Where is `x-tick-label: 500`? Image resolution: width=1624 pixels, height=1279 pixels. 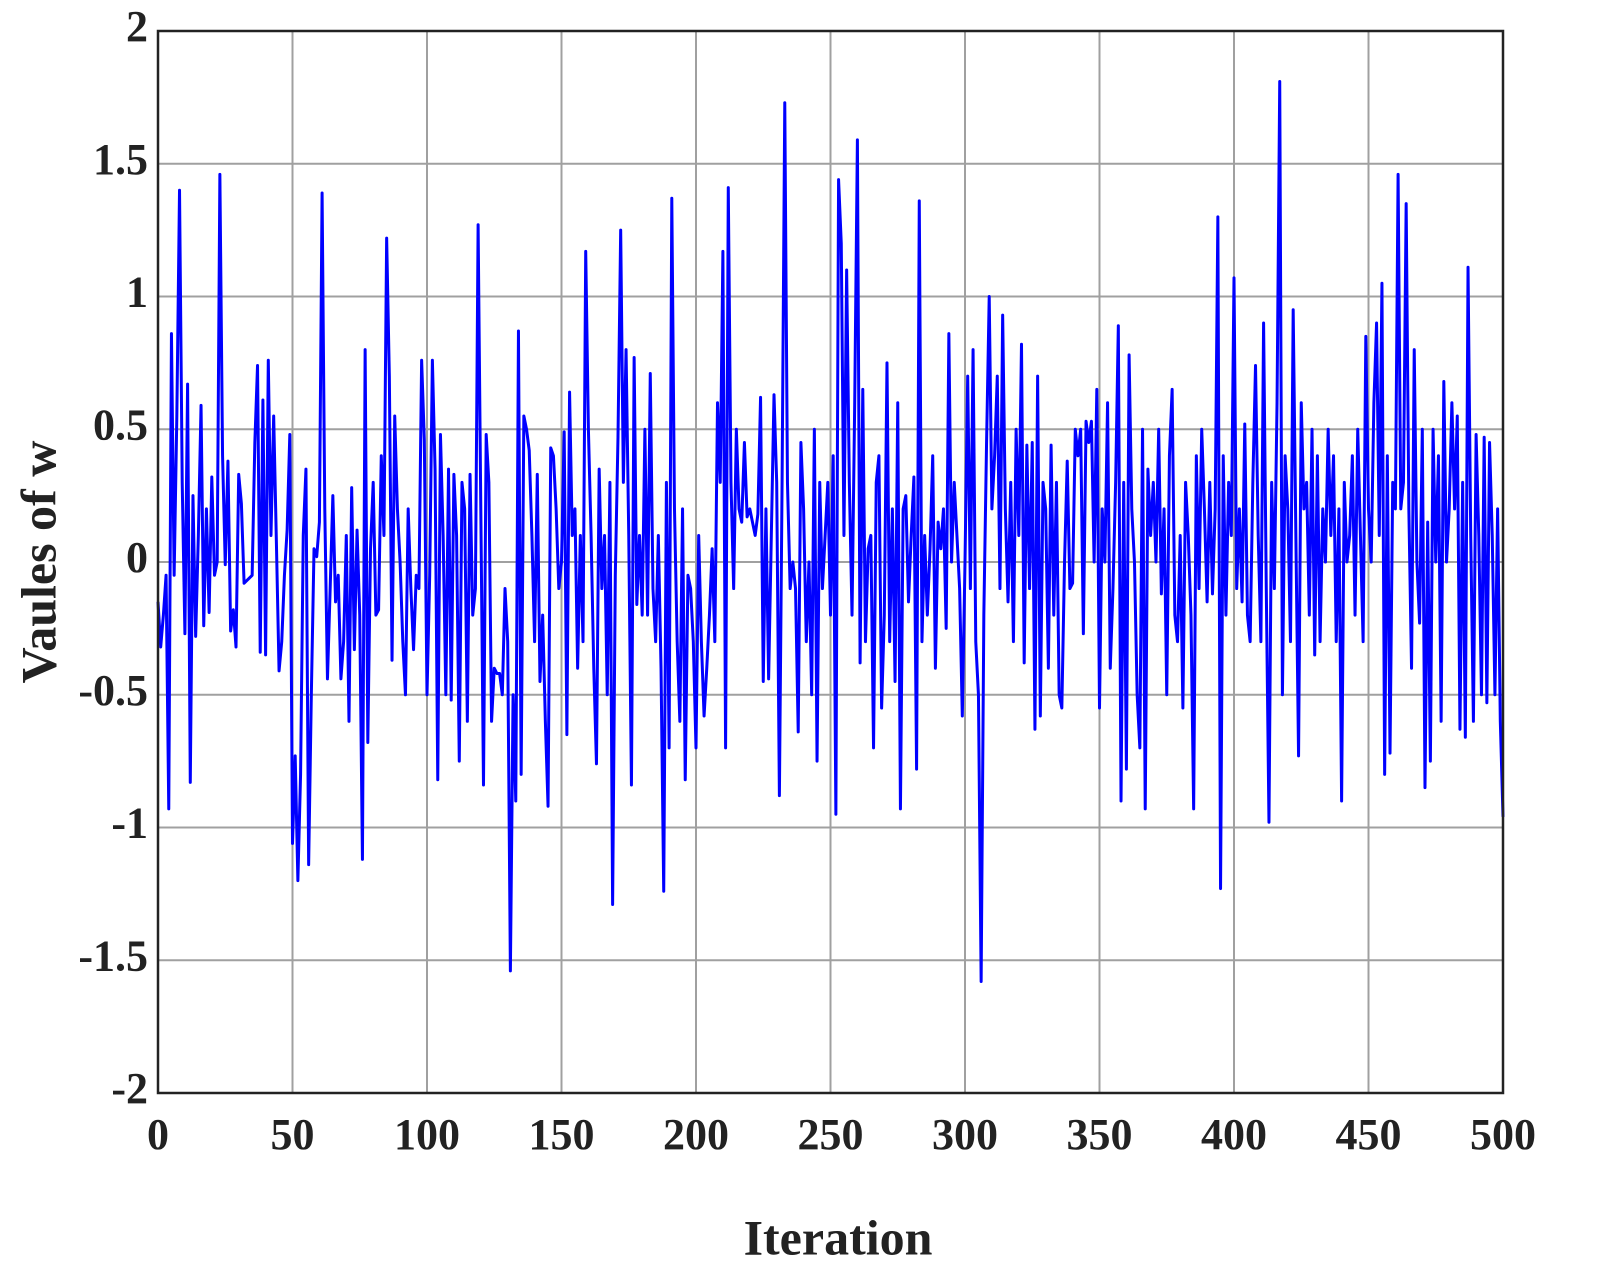
x-tick-label: 500 is located at coordinates (1503, 1134).